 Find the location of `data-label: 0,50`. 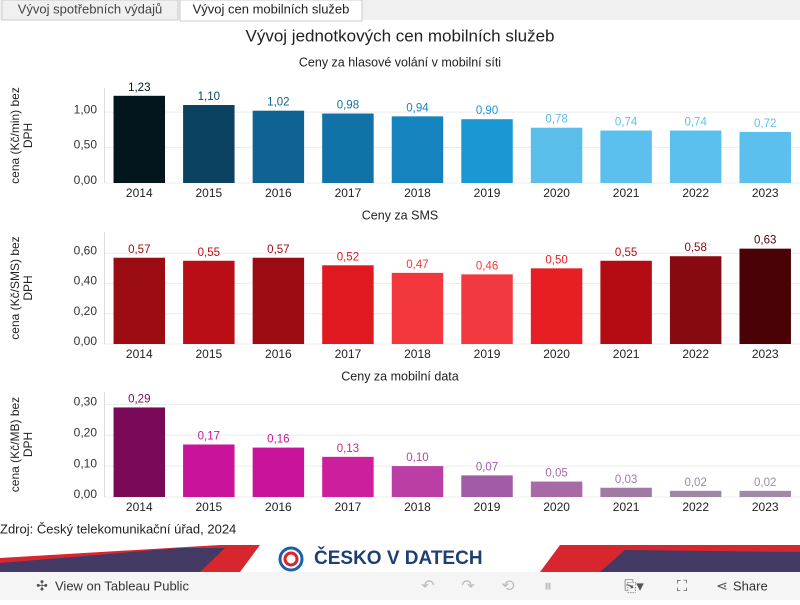

data-label: 0,50 is located at coordinates (556, 260).